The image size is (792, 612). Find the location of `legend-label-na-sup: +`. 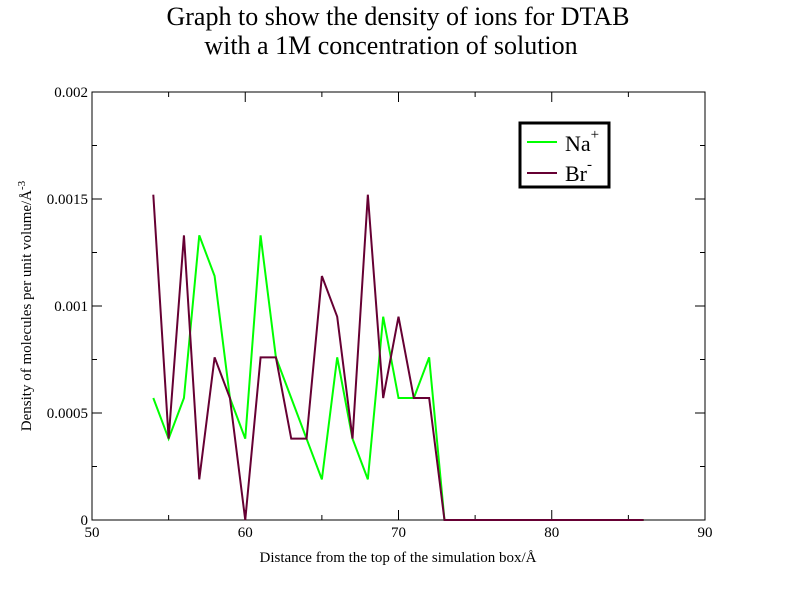

legend-label-na-sup: + is located at coordinates (595, 135).